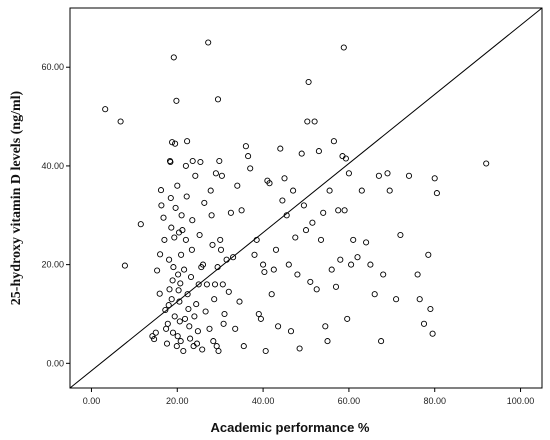 Image resolution: width=550 pixels, height=440 pixels. What do you see at coordinates (55, 363) in the screenshot?
I see `y-tick-label: 0.00` at bounding box center [55, 363].